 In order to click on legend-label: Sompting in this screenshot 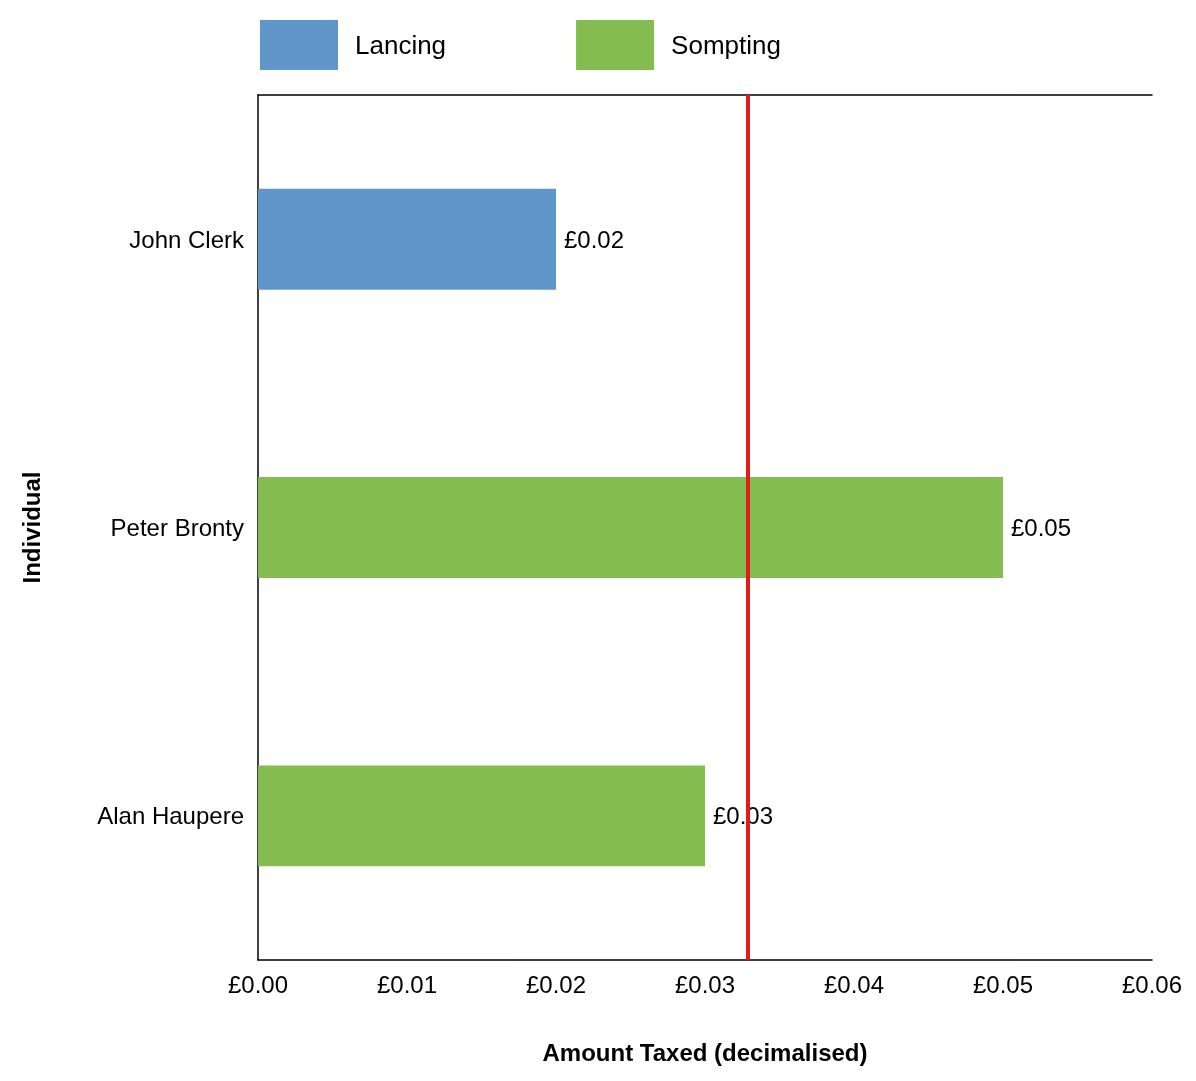, I will do `click(726, 45)`.